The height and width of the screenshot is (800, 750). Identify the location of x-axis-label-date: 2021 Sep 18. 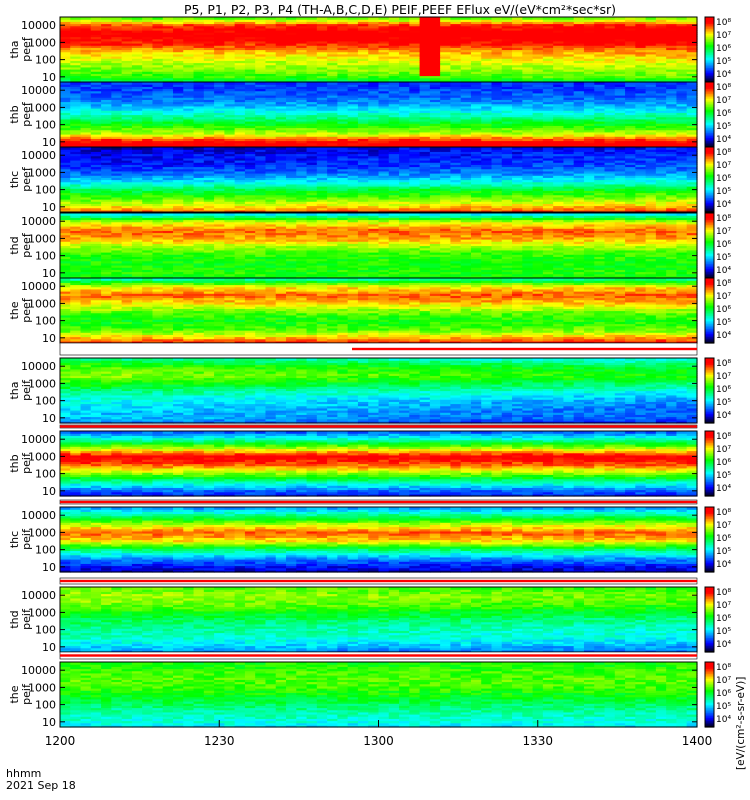
(41, 785).